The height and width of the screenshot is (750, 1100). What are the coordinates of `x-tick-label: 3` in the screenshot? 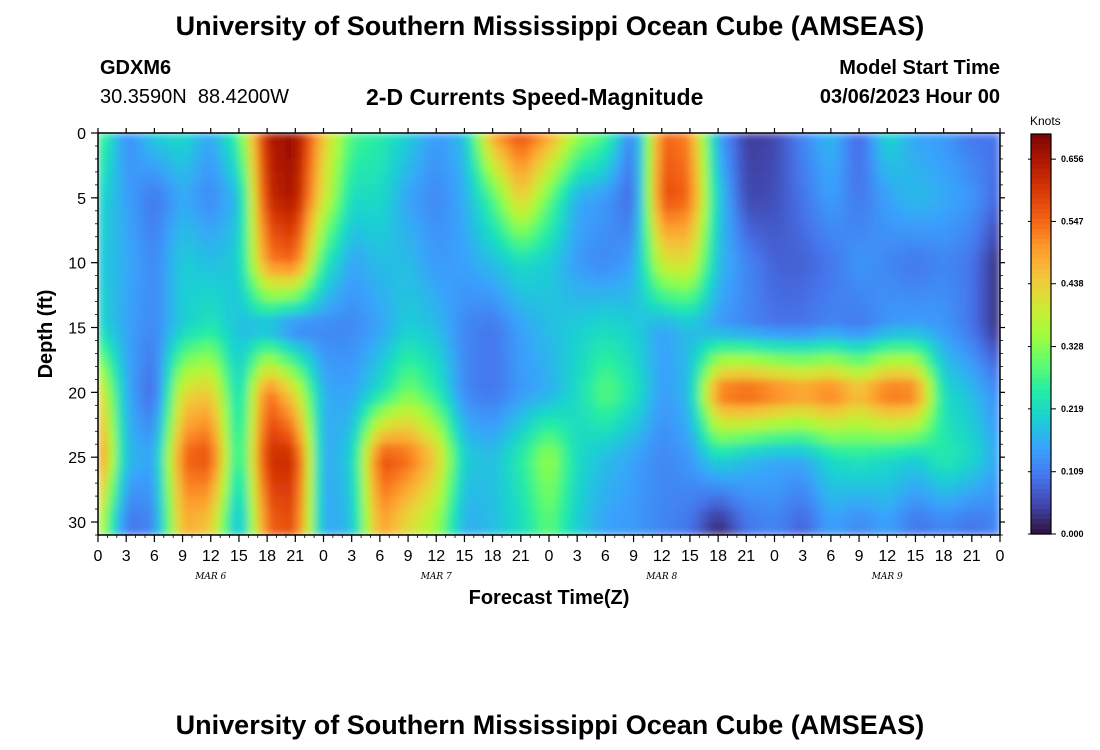 It's located at (351, 556).